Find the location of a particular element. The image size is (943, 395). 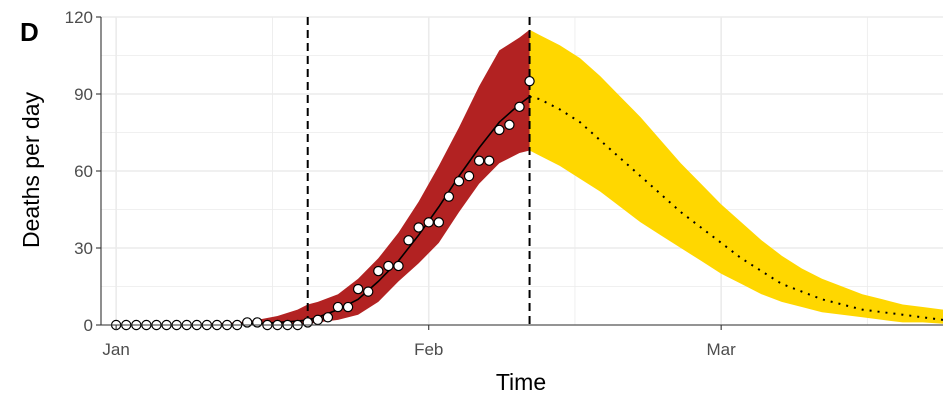

y-tick-label: 120 is located at coordinates (79, 17).